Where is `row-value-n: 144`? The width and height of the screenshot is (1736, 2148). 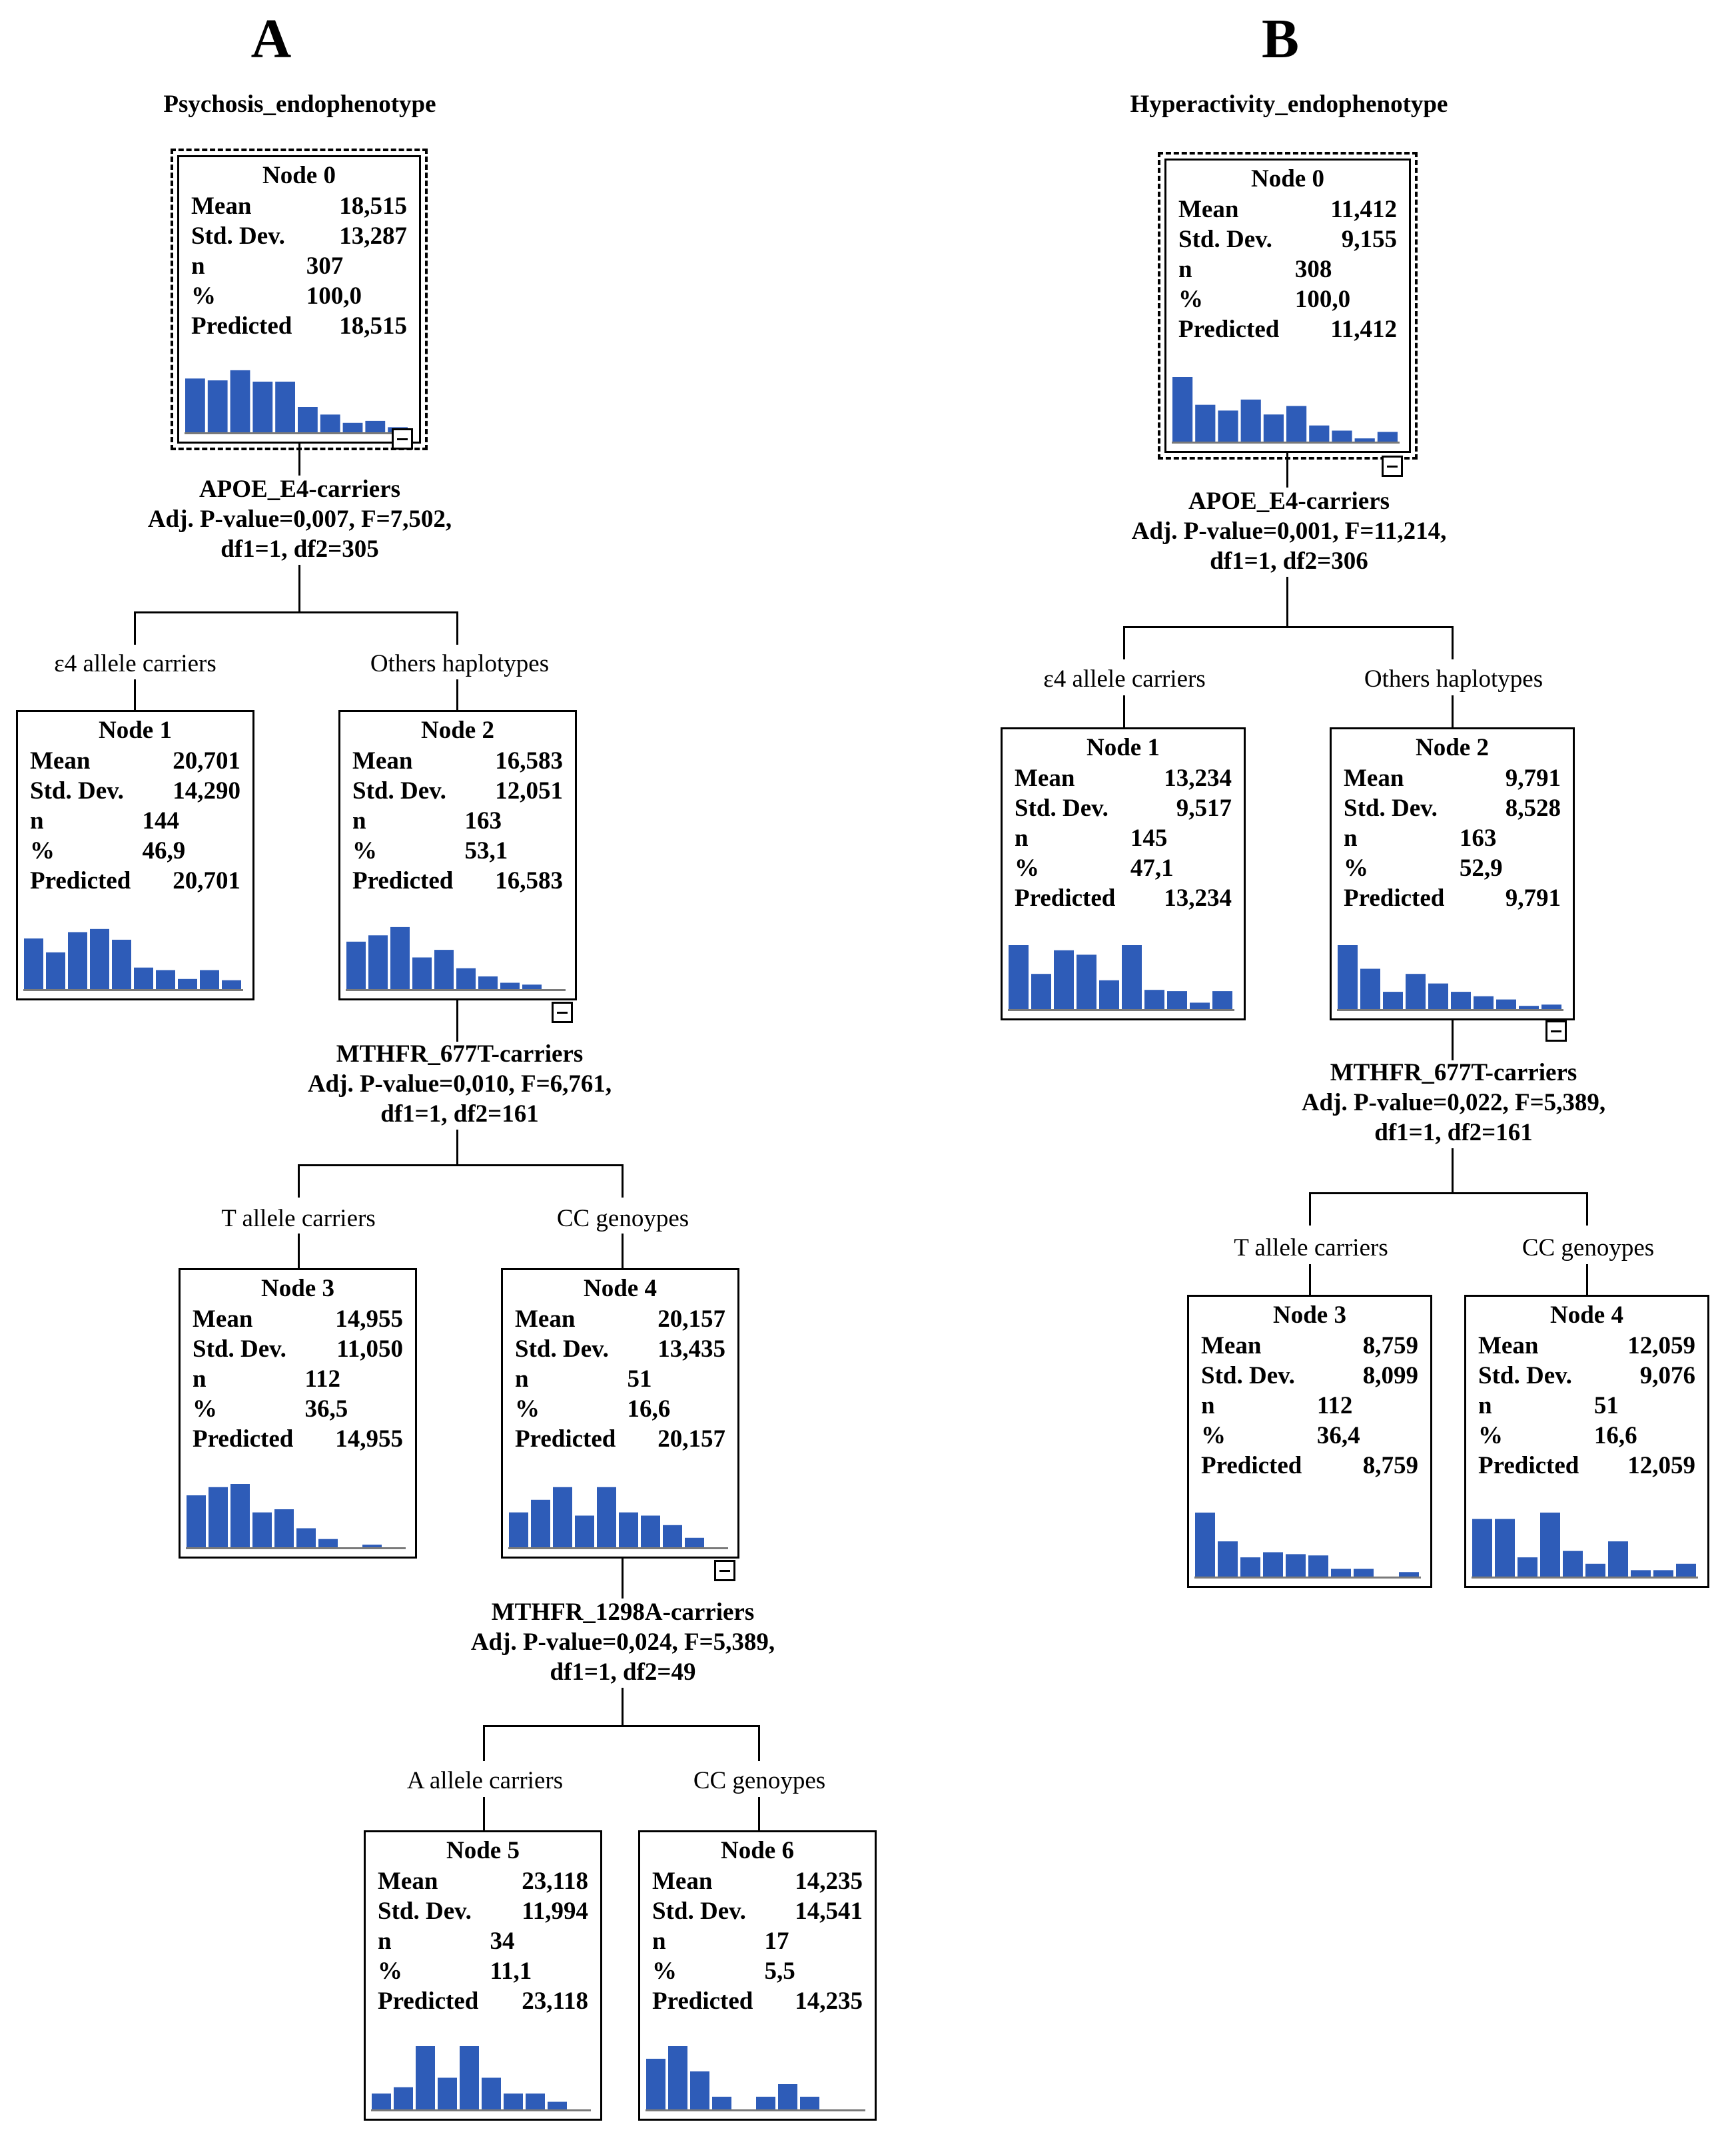
row-value-n: 144 is located at coordinates (161, 821).